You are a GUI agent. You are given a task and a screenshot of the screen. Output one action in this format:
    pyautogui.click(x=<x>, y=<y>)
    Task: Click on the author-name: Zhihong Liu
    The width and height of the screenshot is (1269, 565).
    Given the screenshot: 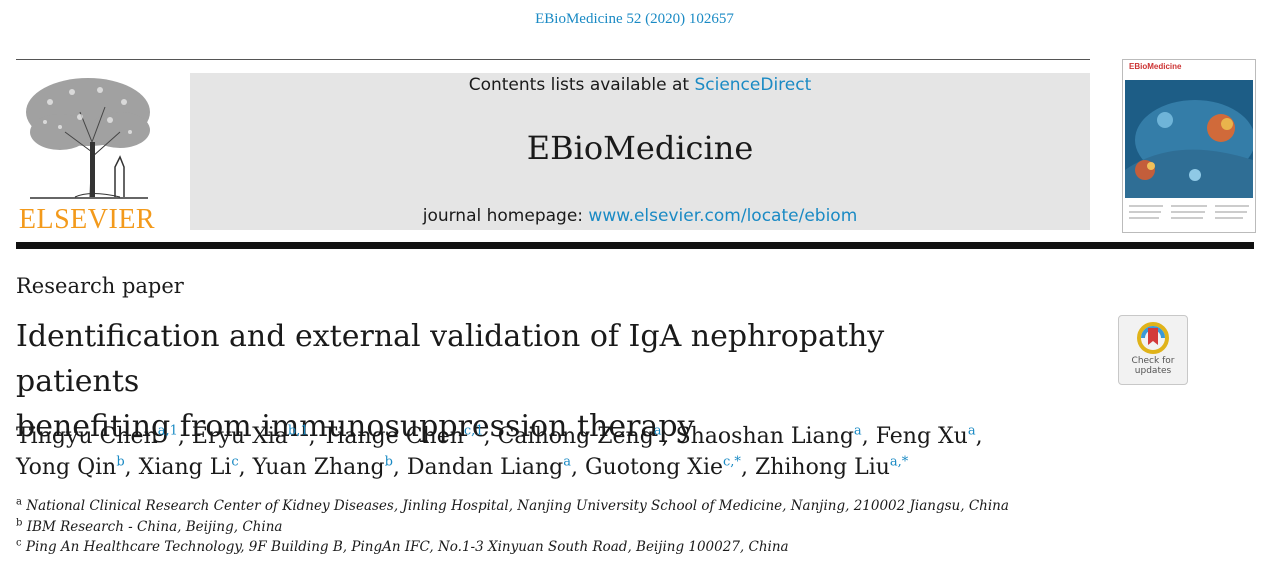 What is the action you would take?
    pyautogui.click(x=822, y=467)
    